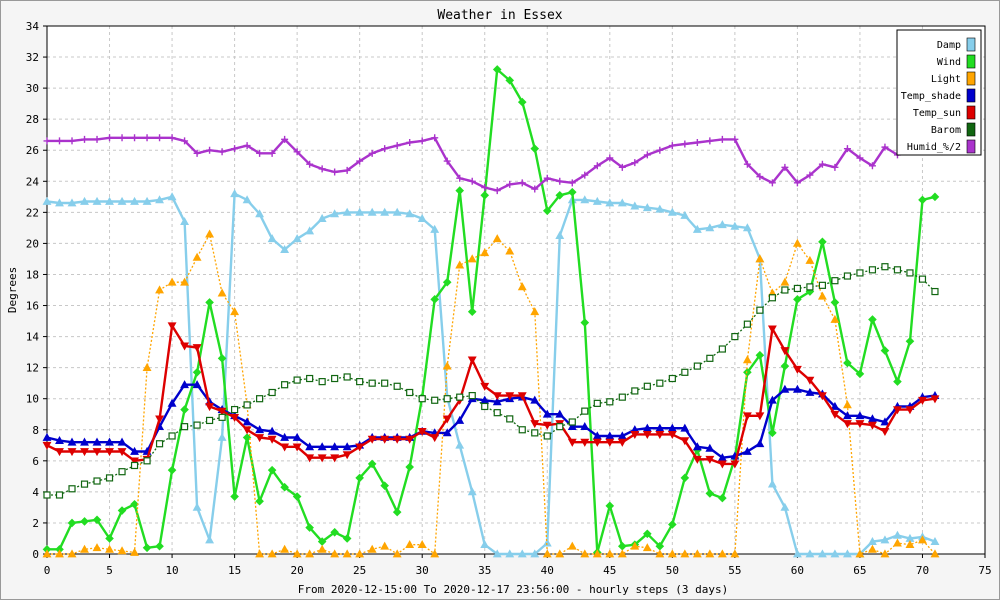 The height and width of the screenshot is (604, 1000). I want to click on y-tick-label: 34, so click(33, 26).